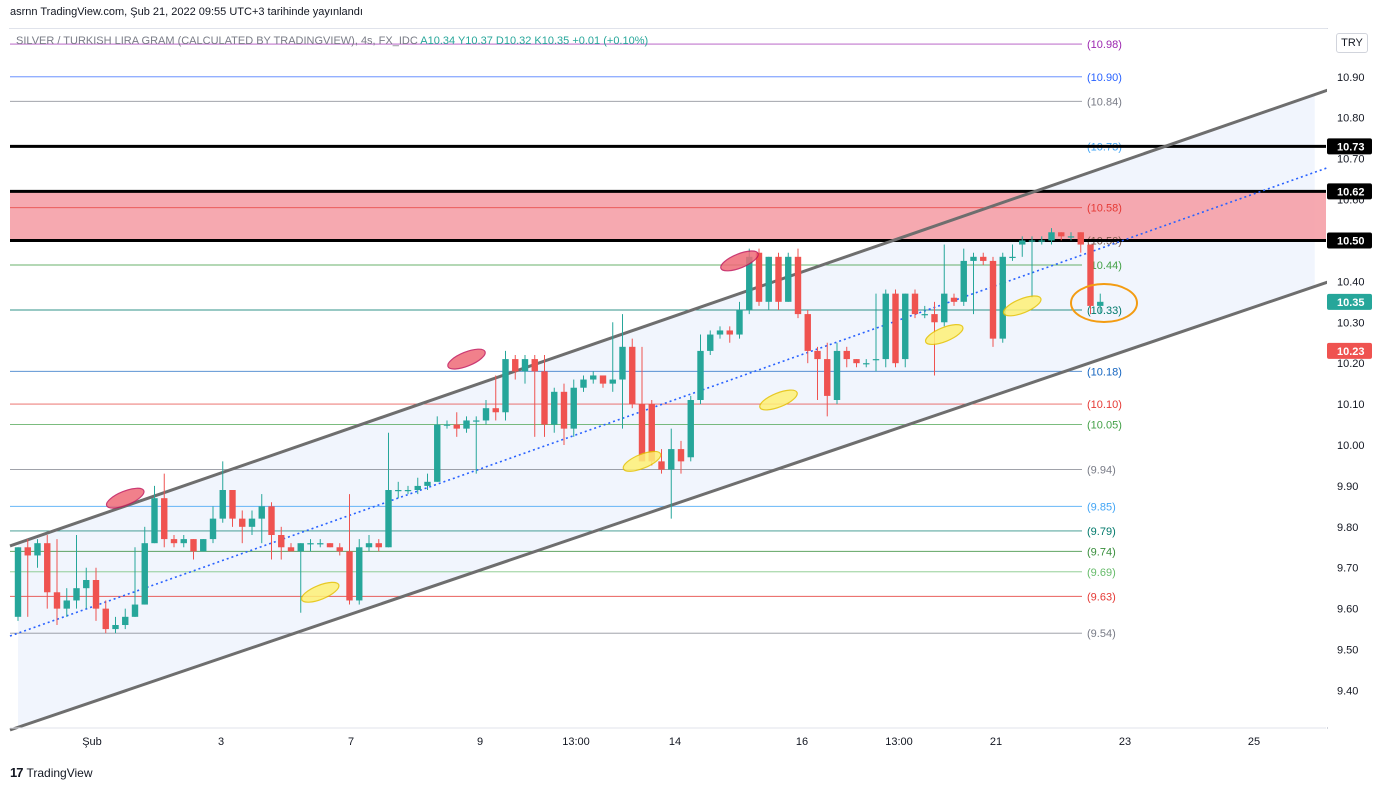 This screenshot has height=790, width=1386. What do you see at coordinates (92, 742) in the screenshot?
I see `x-tick-label: Şub` at bounding box center [92, 742].